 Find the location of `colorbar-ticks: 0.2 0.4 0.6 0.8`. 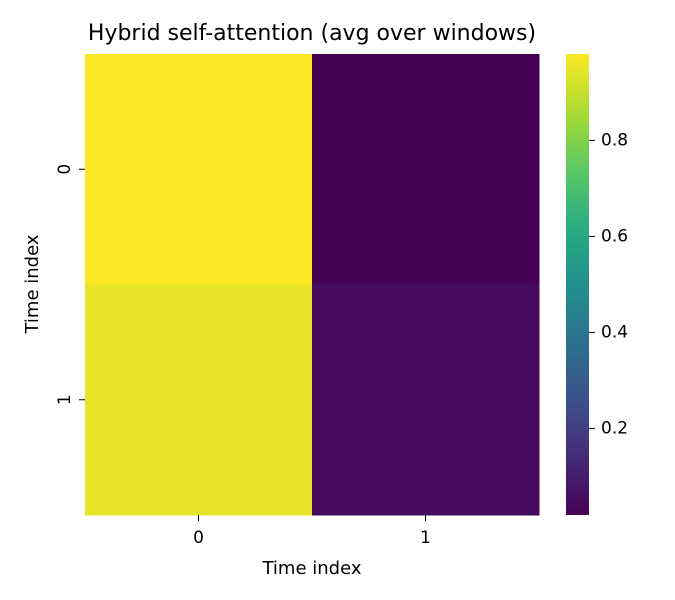

colorbar-ticks: 0.2 0.4 0.6 0.8 is located at coordinates (608, 284).